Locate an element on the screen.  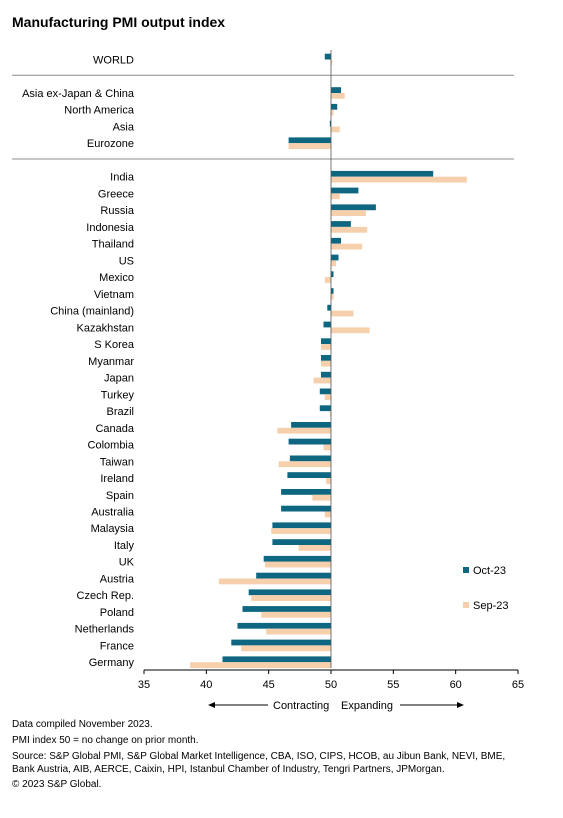
category-label: Poland is located at coordinates (117, 613).